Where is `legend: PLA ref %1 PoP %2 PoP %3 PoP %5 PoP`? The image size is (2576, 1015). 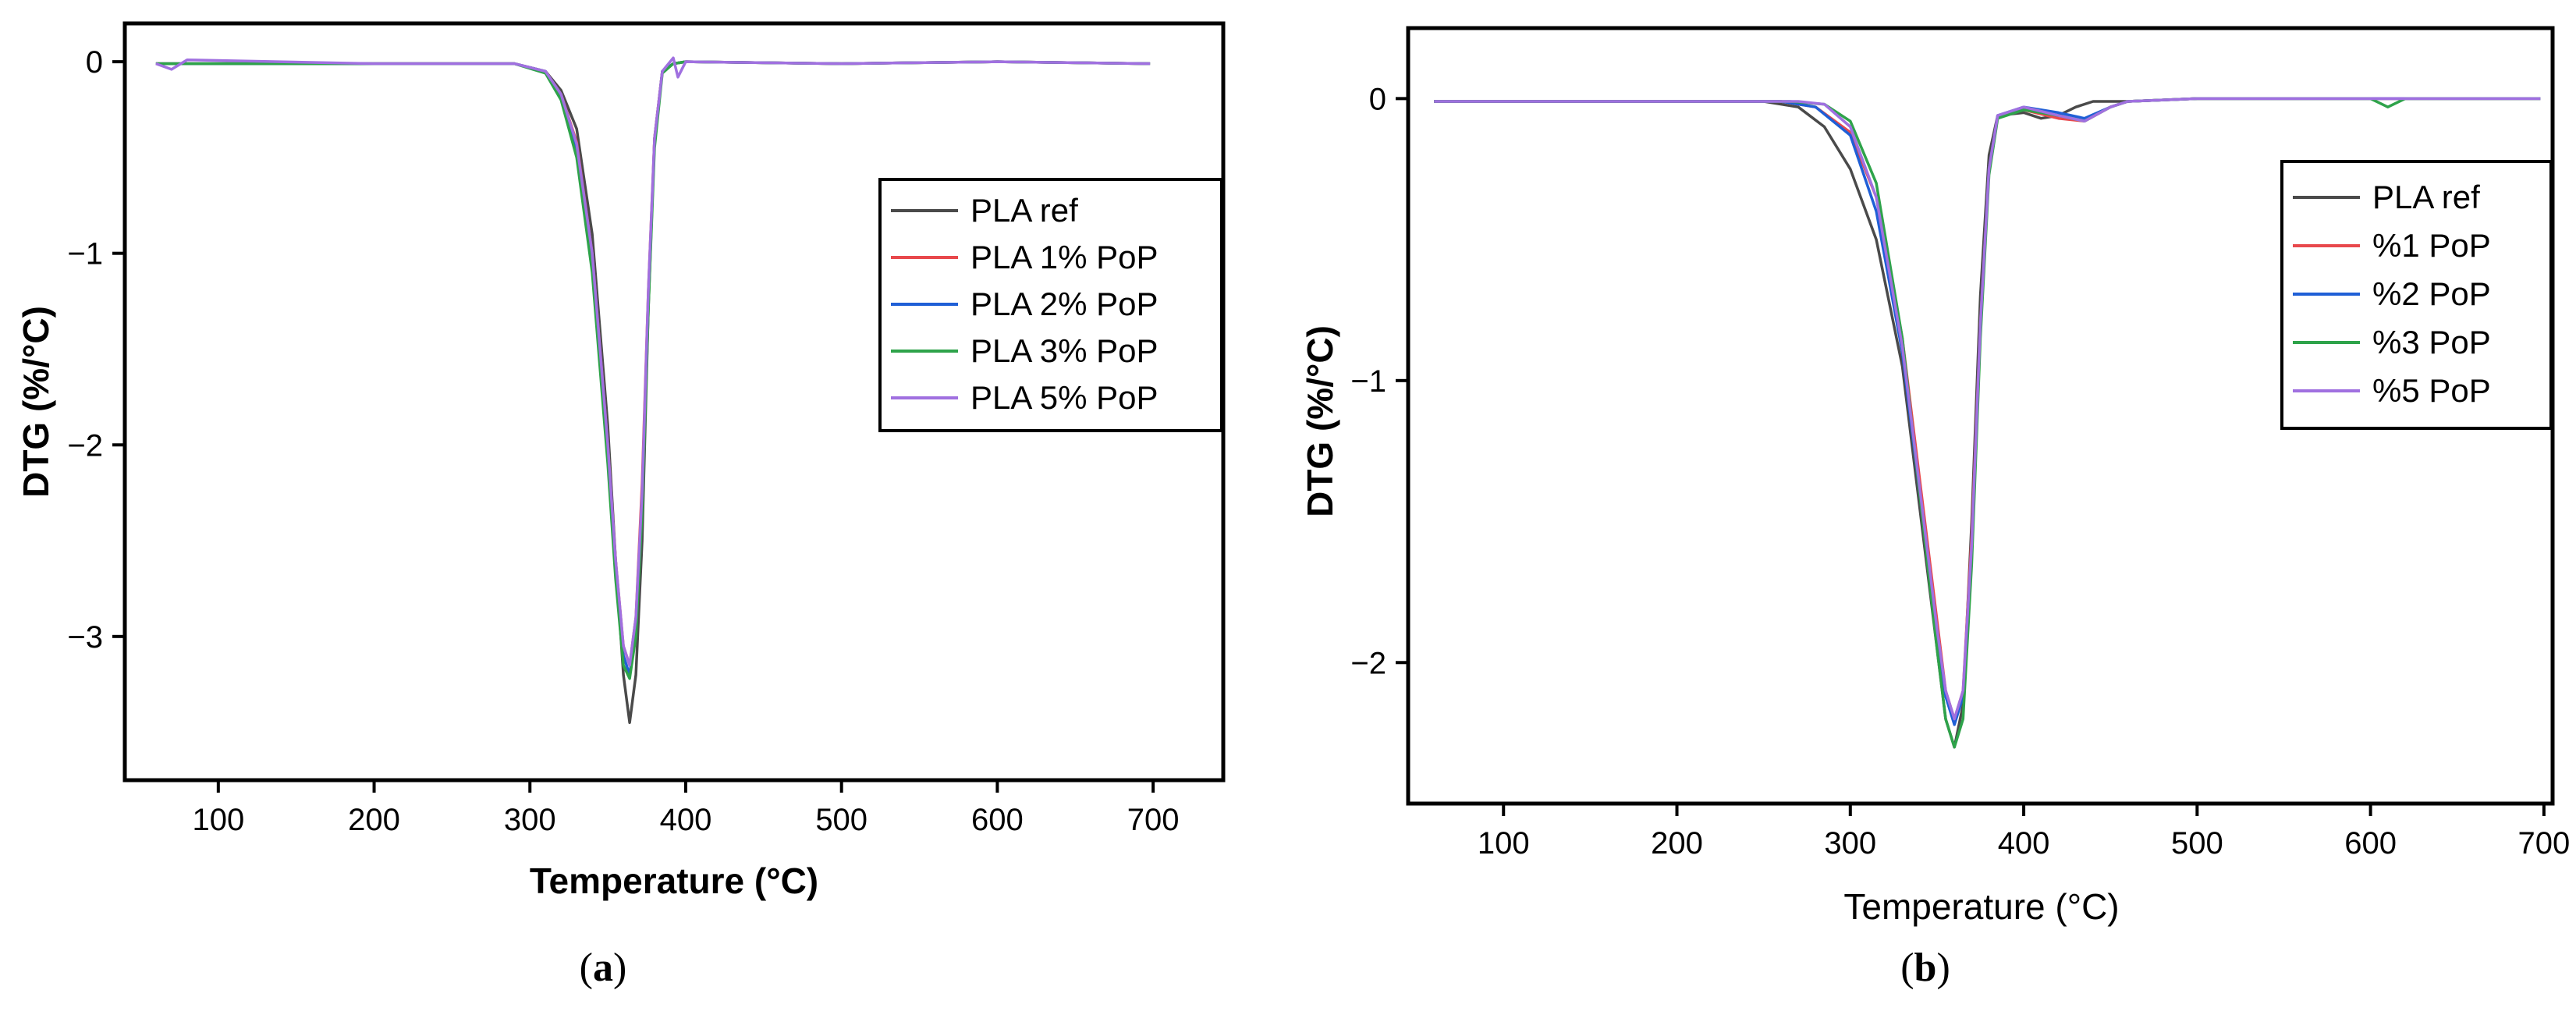
legend: PLA ref %1 PoP %2 PoP %3 PoP %5 PoP is located at coordinates (2416, 295).